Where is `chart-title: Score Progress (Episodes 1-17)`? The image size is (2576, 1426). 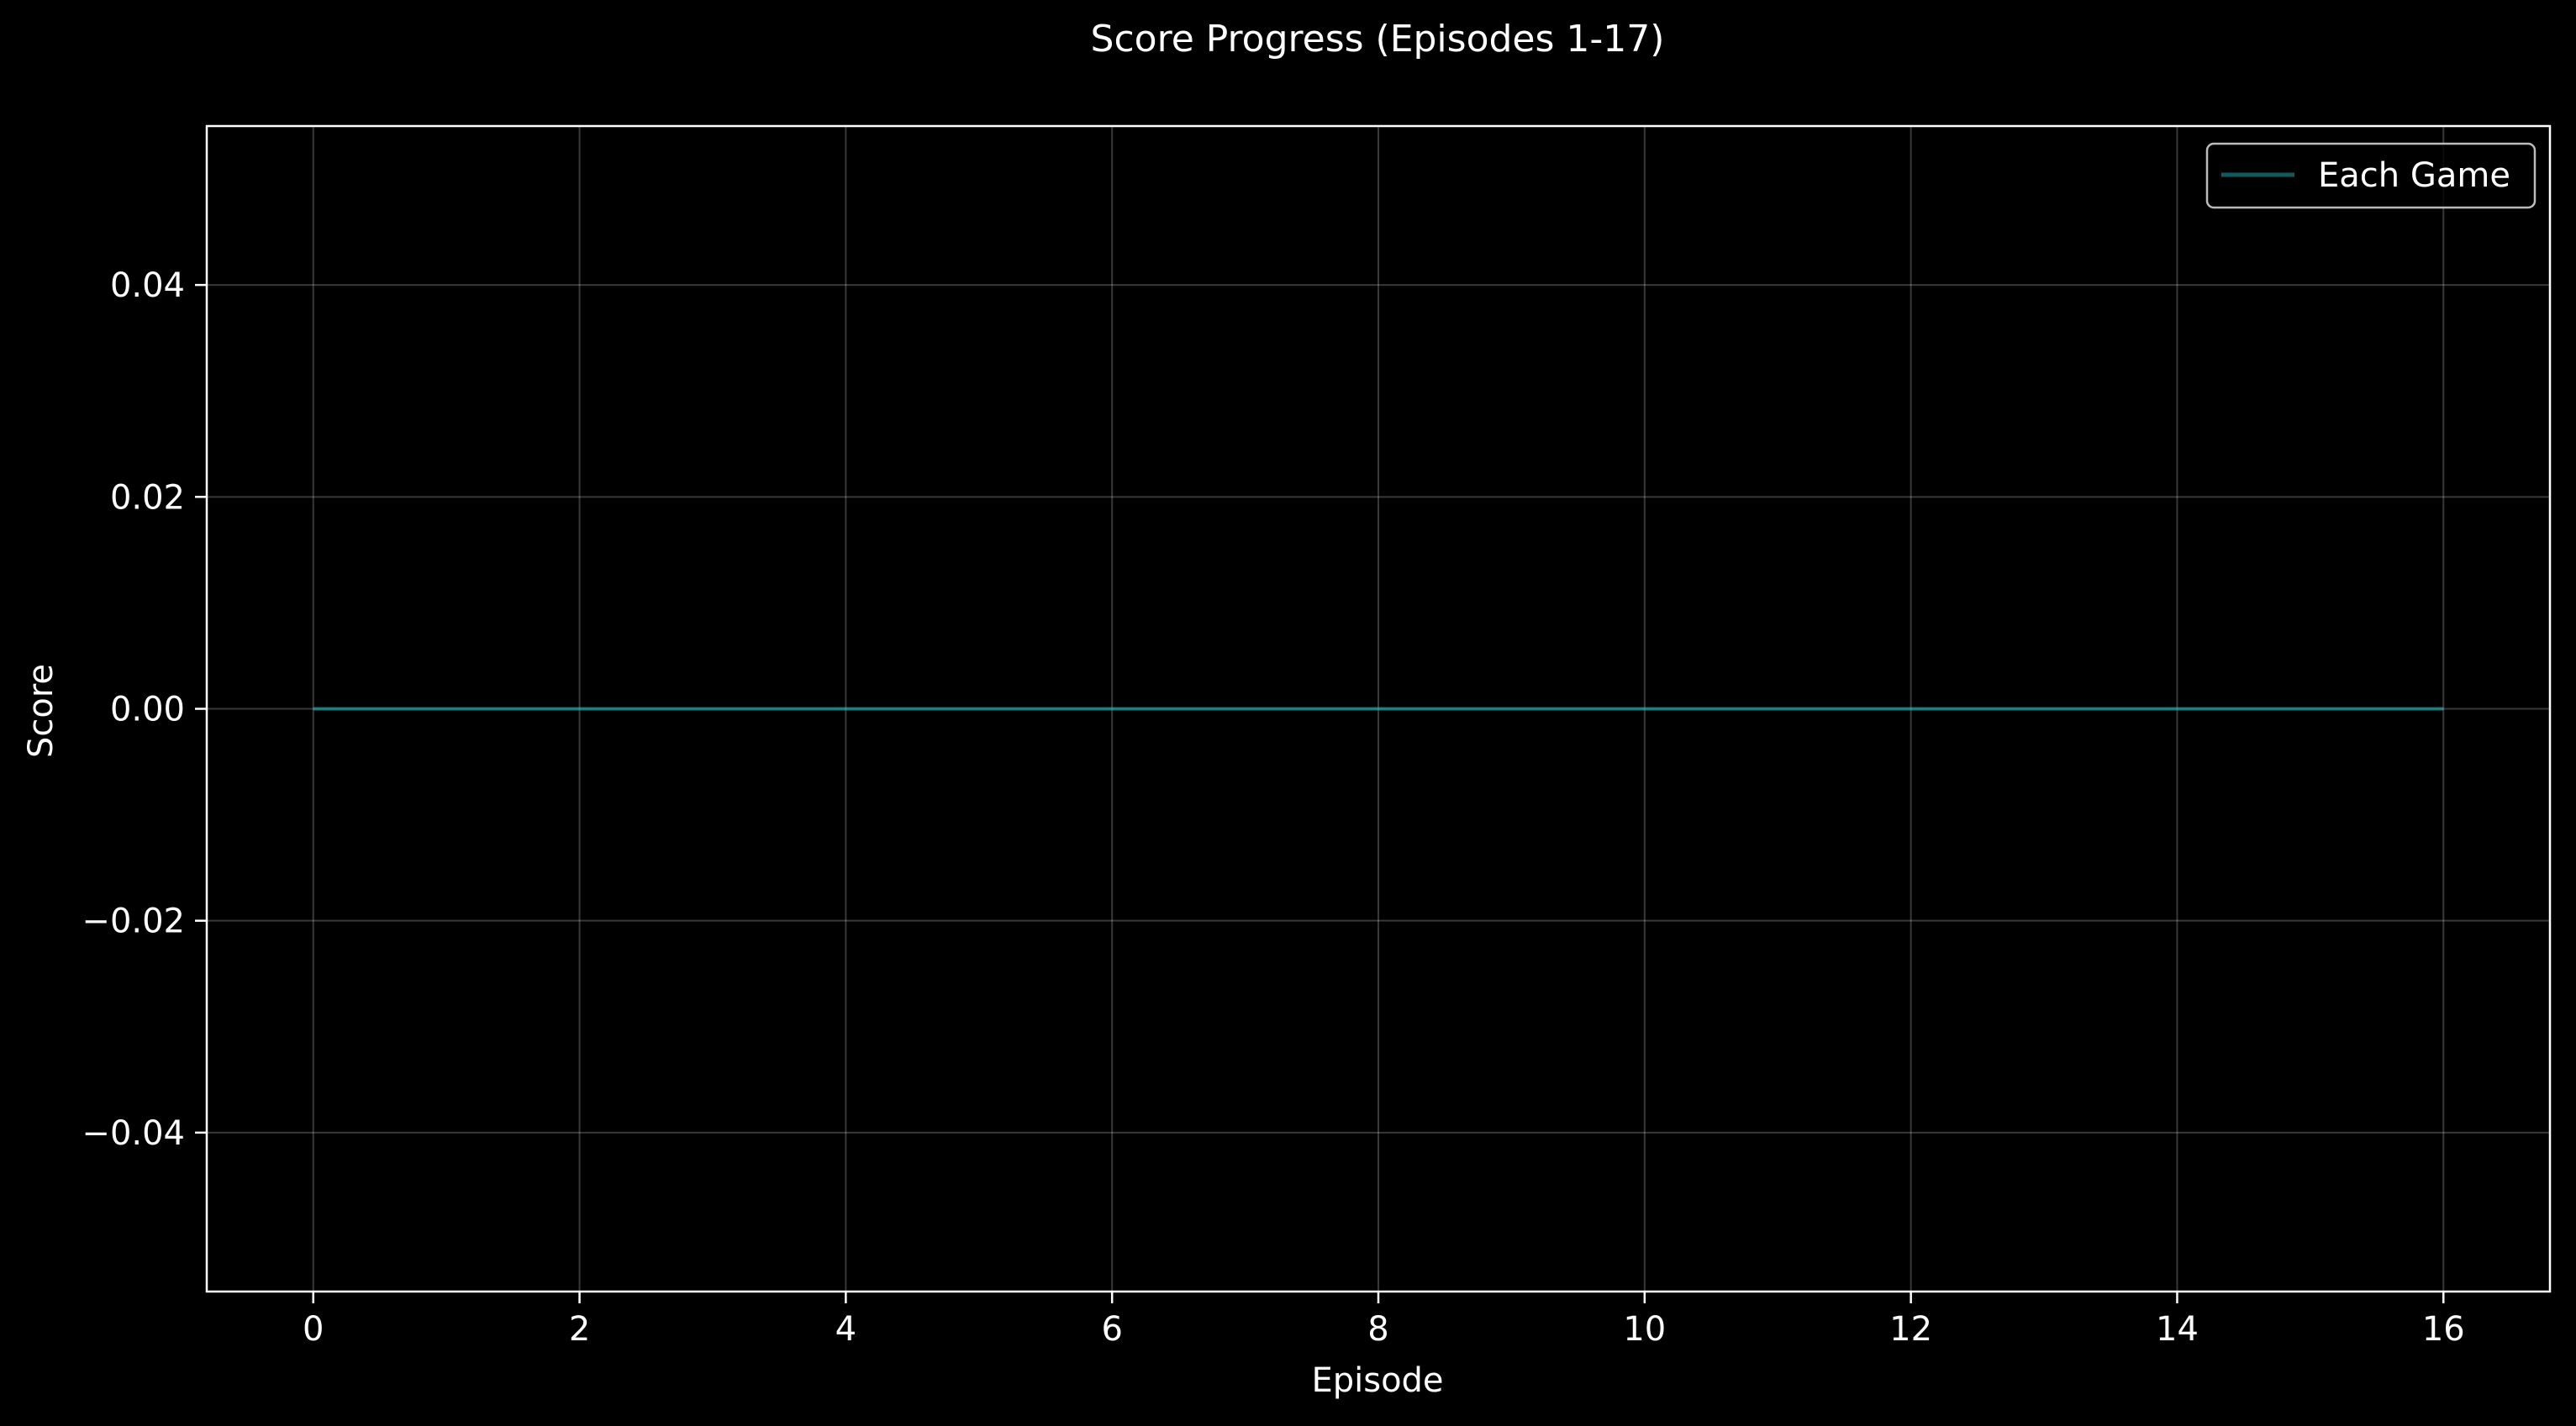 chart-title: Score Progress (Episodes 1-17) is located at coordinates (1378, 39).